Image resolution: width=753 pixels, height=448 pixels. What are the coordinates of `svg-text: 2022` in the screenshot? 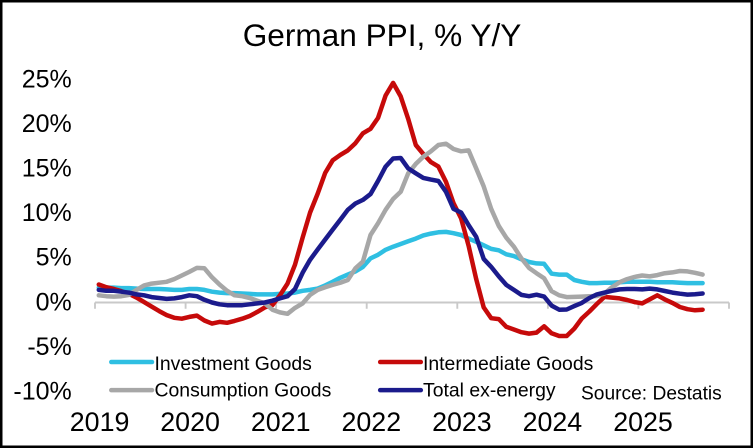 It's located at (371, 422).